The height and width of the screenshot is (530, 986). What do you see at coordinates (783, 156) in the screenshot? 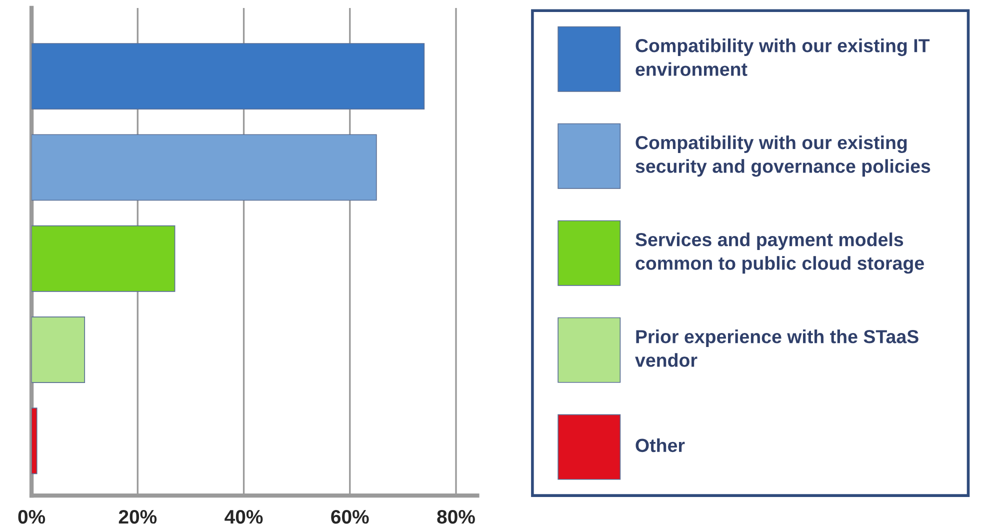
I see `text: Compatibility with our existing security and governance policies` at bounding box center [783, 156].